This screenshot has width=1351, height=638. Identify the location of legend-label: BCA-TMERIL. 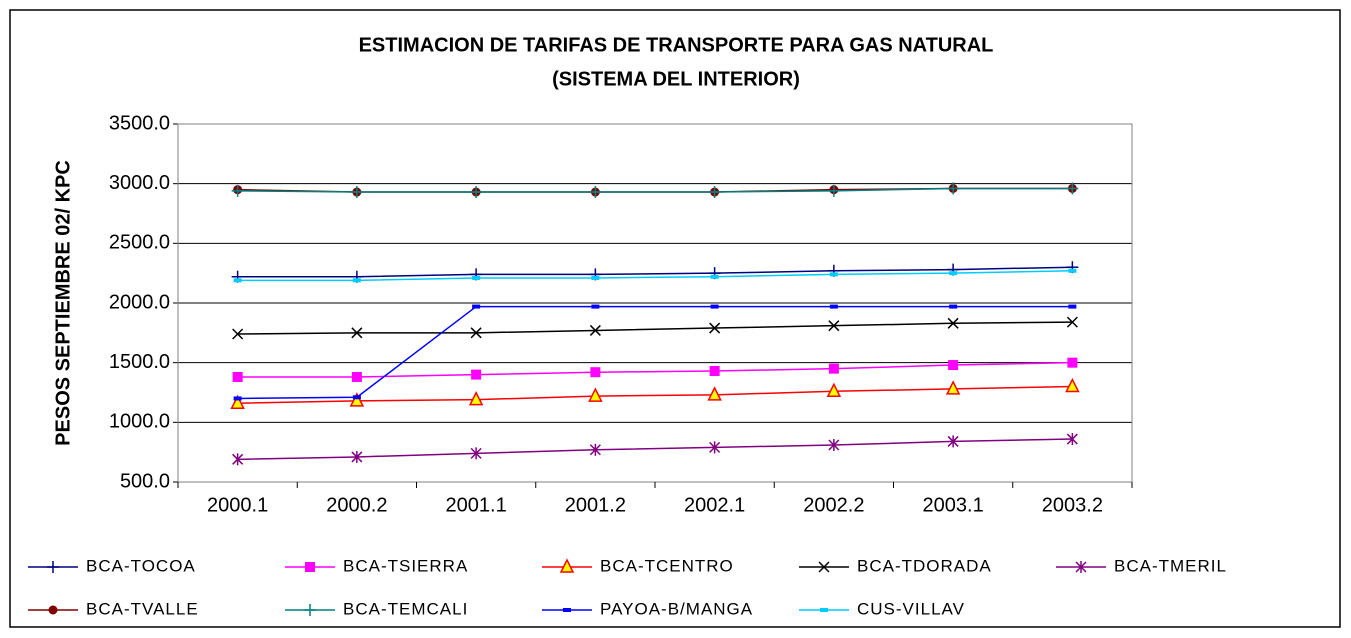
(1170, 565).